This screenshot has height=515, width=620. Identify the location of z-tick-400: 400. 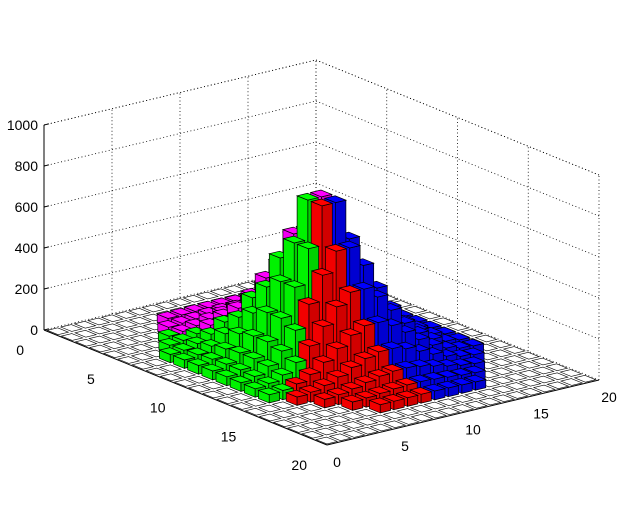
(27, 248).